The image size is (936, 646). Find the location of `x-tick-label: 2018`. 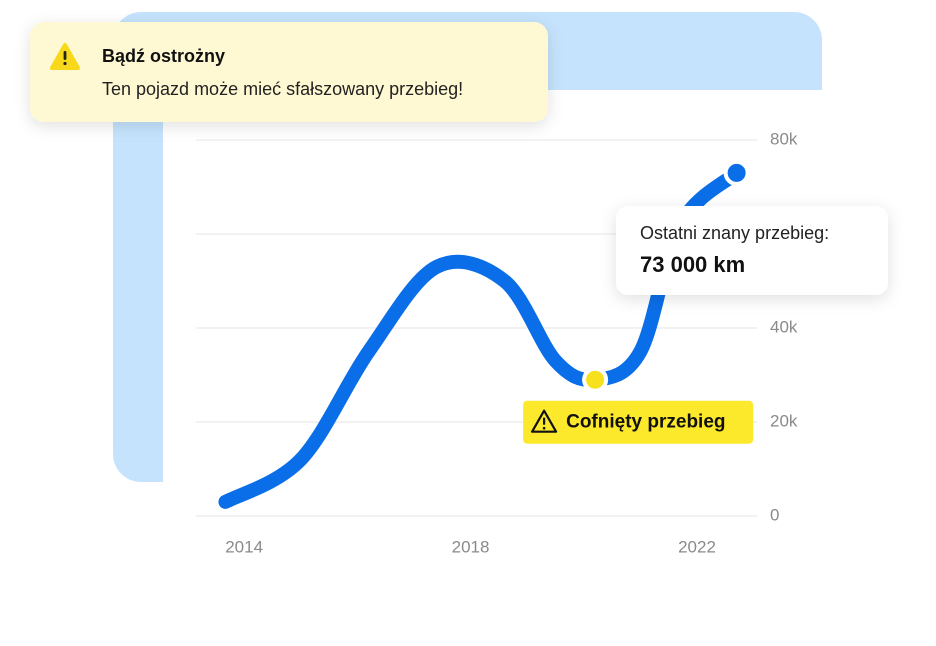

x-tick-label: 2018 is located at coordinates (471, 546).